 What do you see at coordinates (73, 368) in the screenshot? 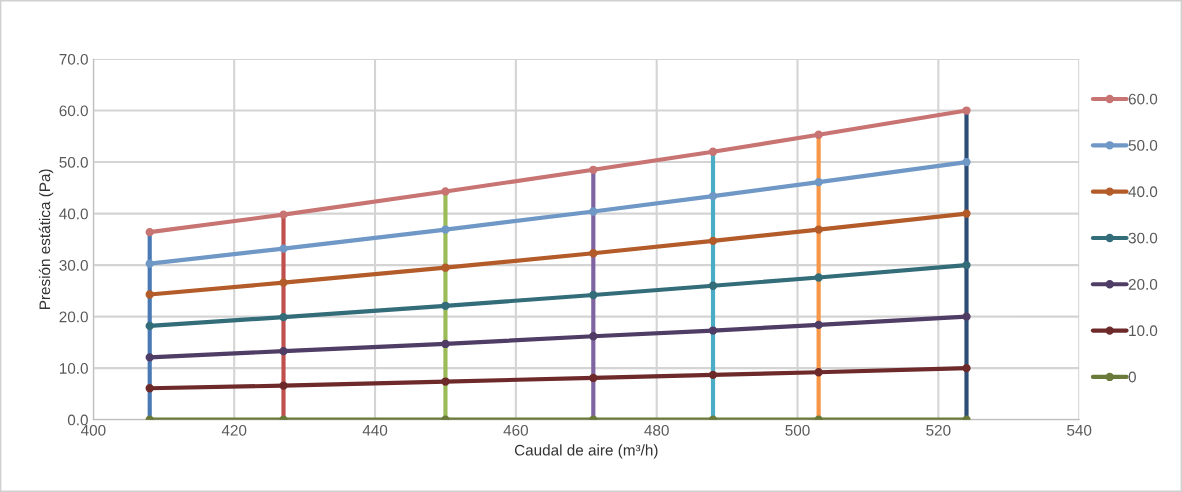
I see `y-tick-label: 10.0` at bounding box center [73, 368].